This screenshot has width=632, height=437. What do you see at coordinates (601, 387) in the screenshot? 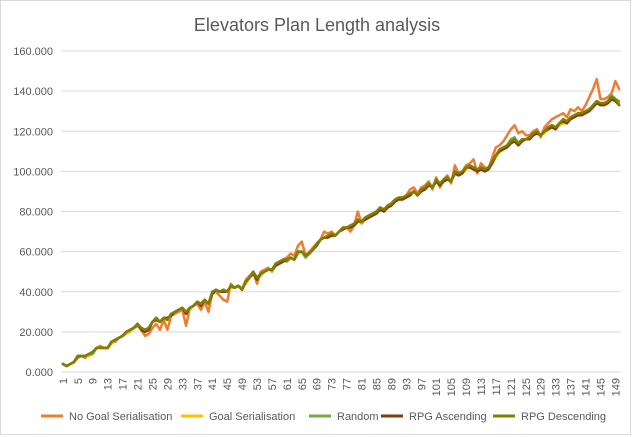
I see `x-tick-label: 145` at bounding box center [601, 387].